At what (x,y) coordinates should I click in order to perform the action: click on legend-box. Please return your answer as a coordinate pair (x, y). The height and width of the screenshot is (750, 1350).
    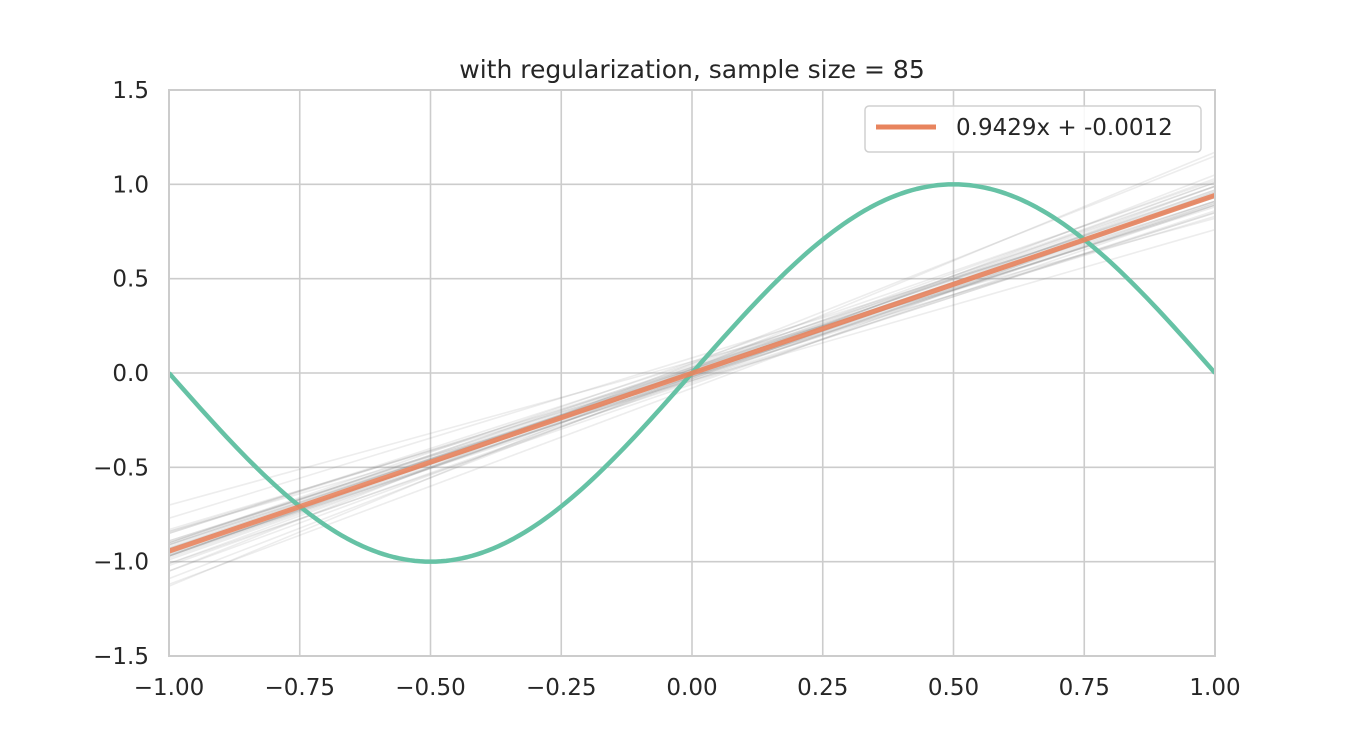
    Looking at the image, I should click on (1033, 129).